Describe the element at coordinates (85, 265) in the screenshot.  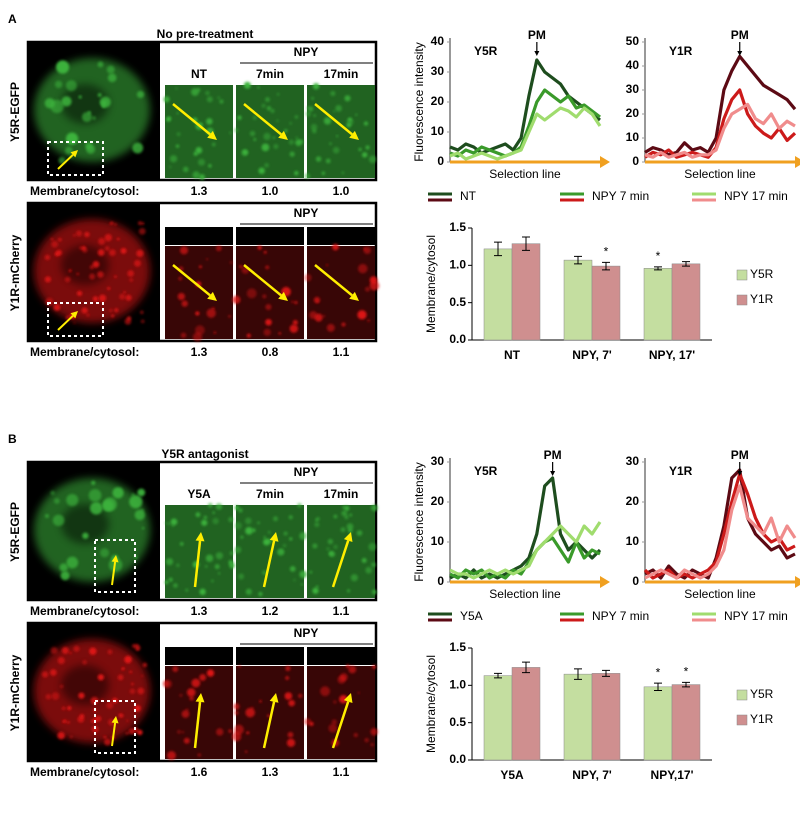
I see `cell-nucleus` at that location.